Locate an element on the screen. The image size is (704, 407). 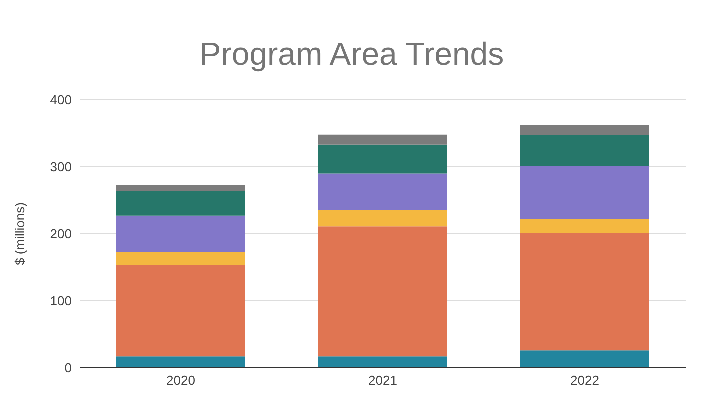
x-tick-label: 2021 is located at coordinates (383, 380).